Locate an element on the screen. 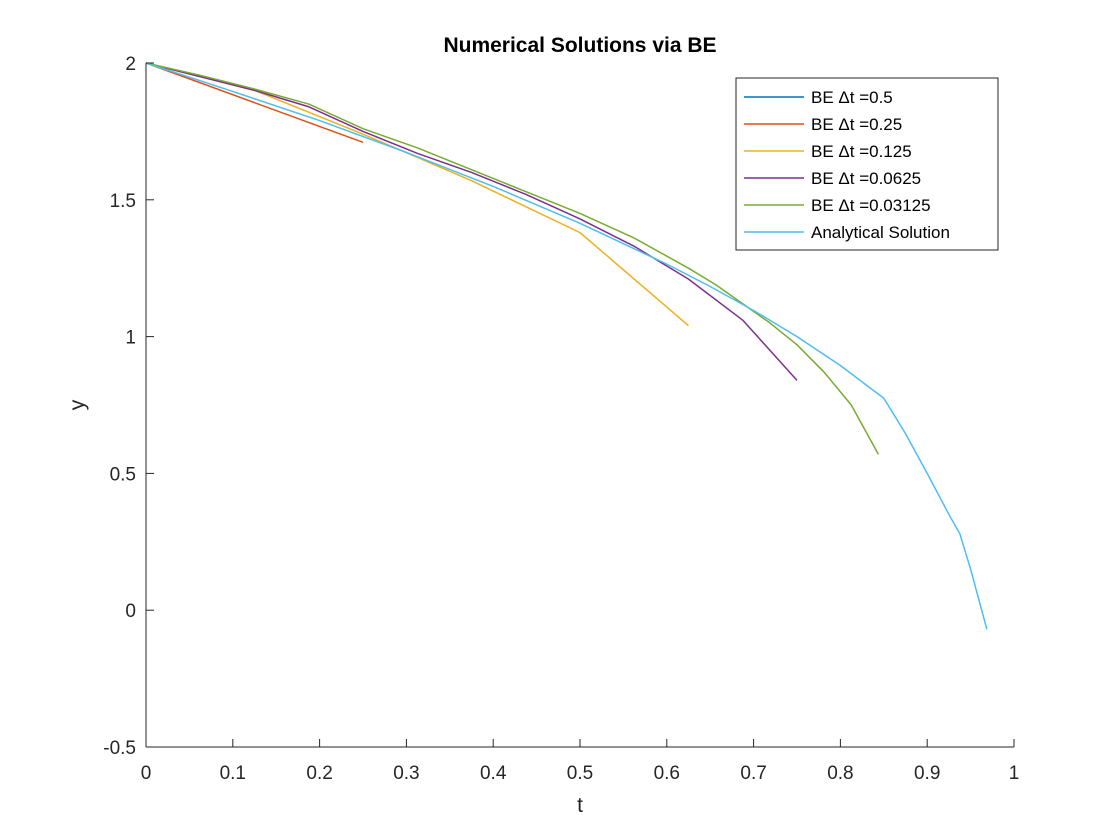  y-tick-label: 1.5 is located at coordinates (123, 201).